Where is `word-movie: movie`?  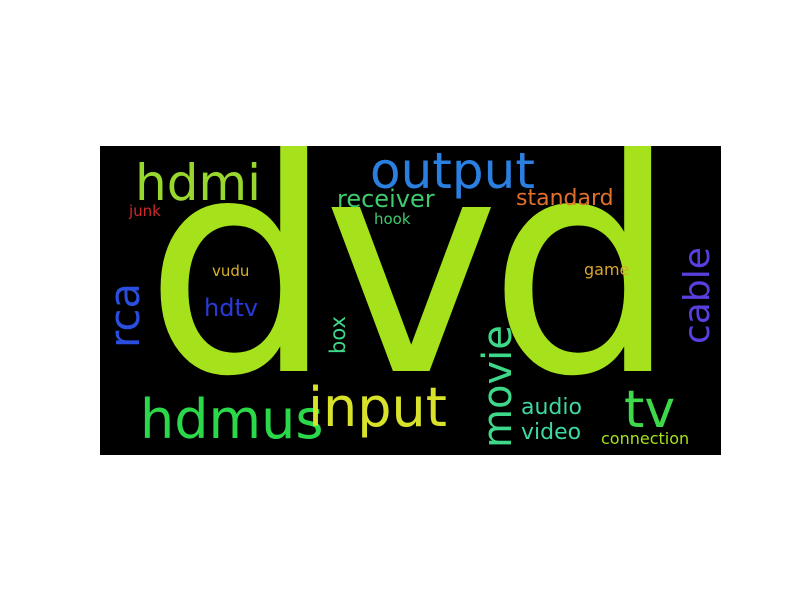 word-movie: movie is located at coordinates (498, 386).